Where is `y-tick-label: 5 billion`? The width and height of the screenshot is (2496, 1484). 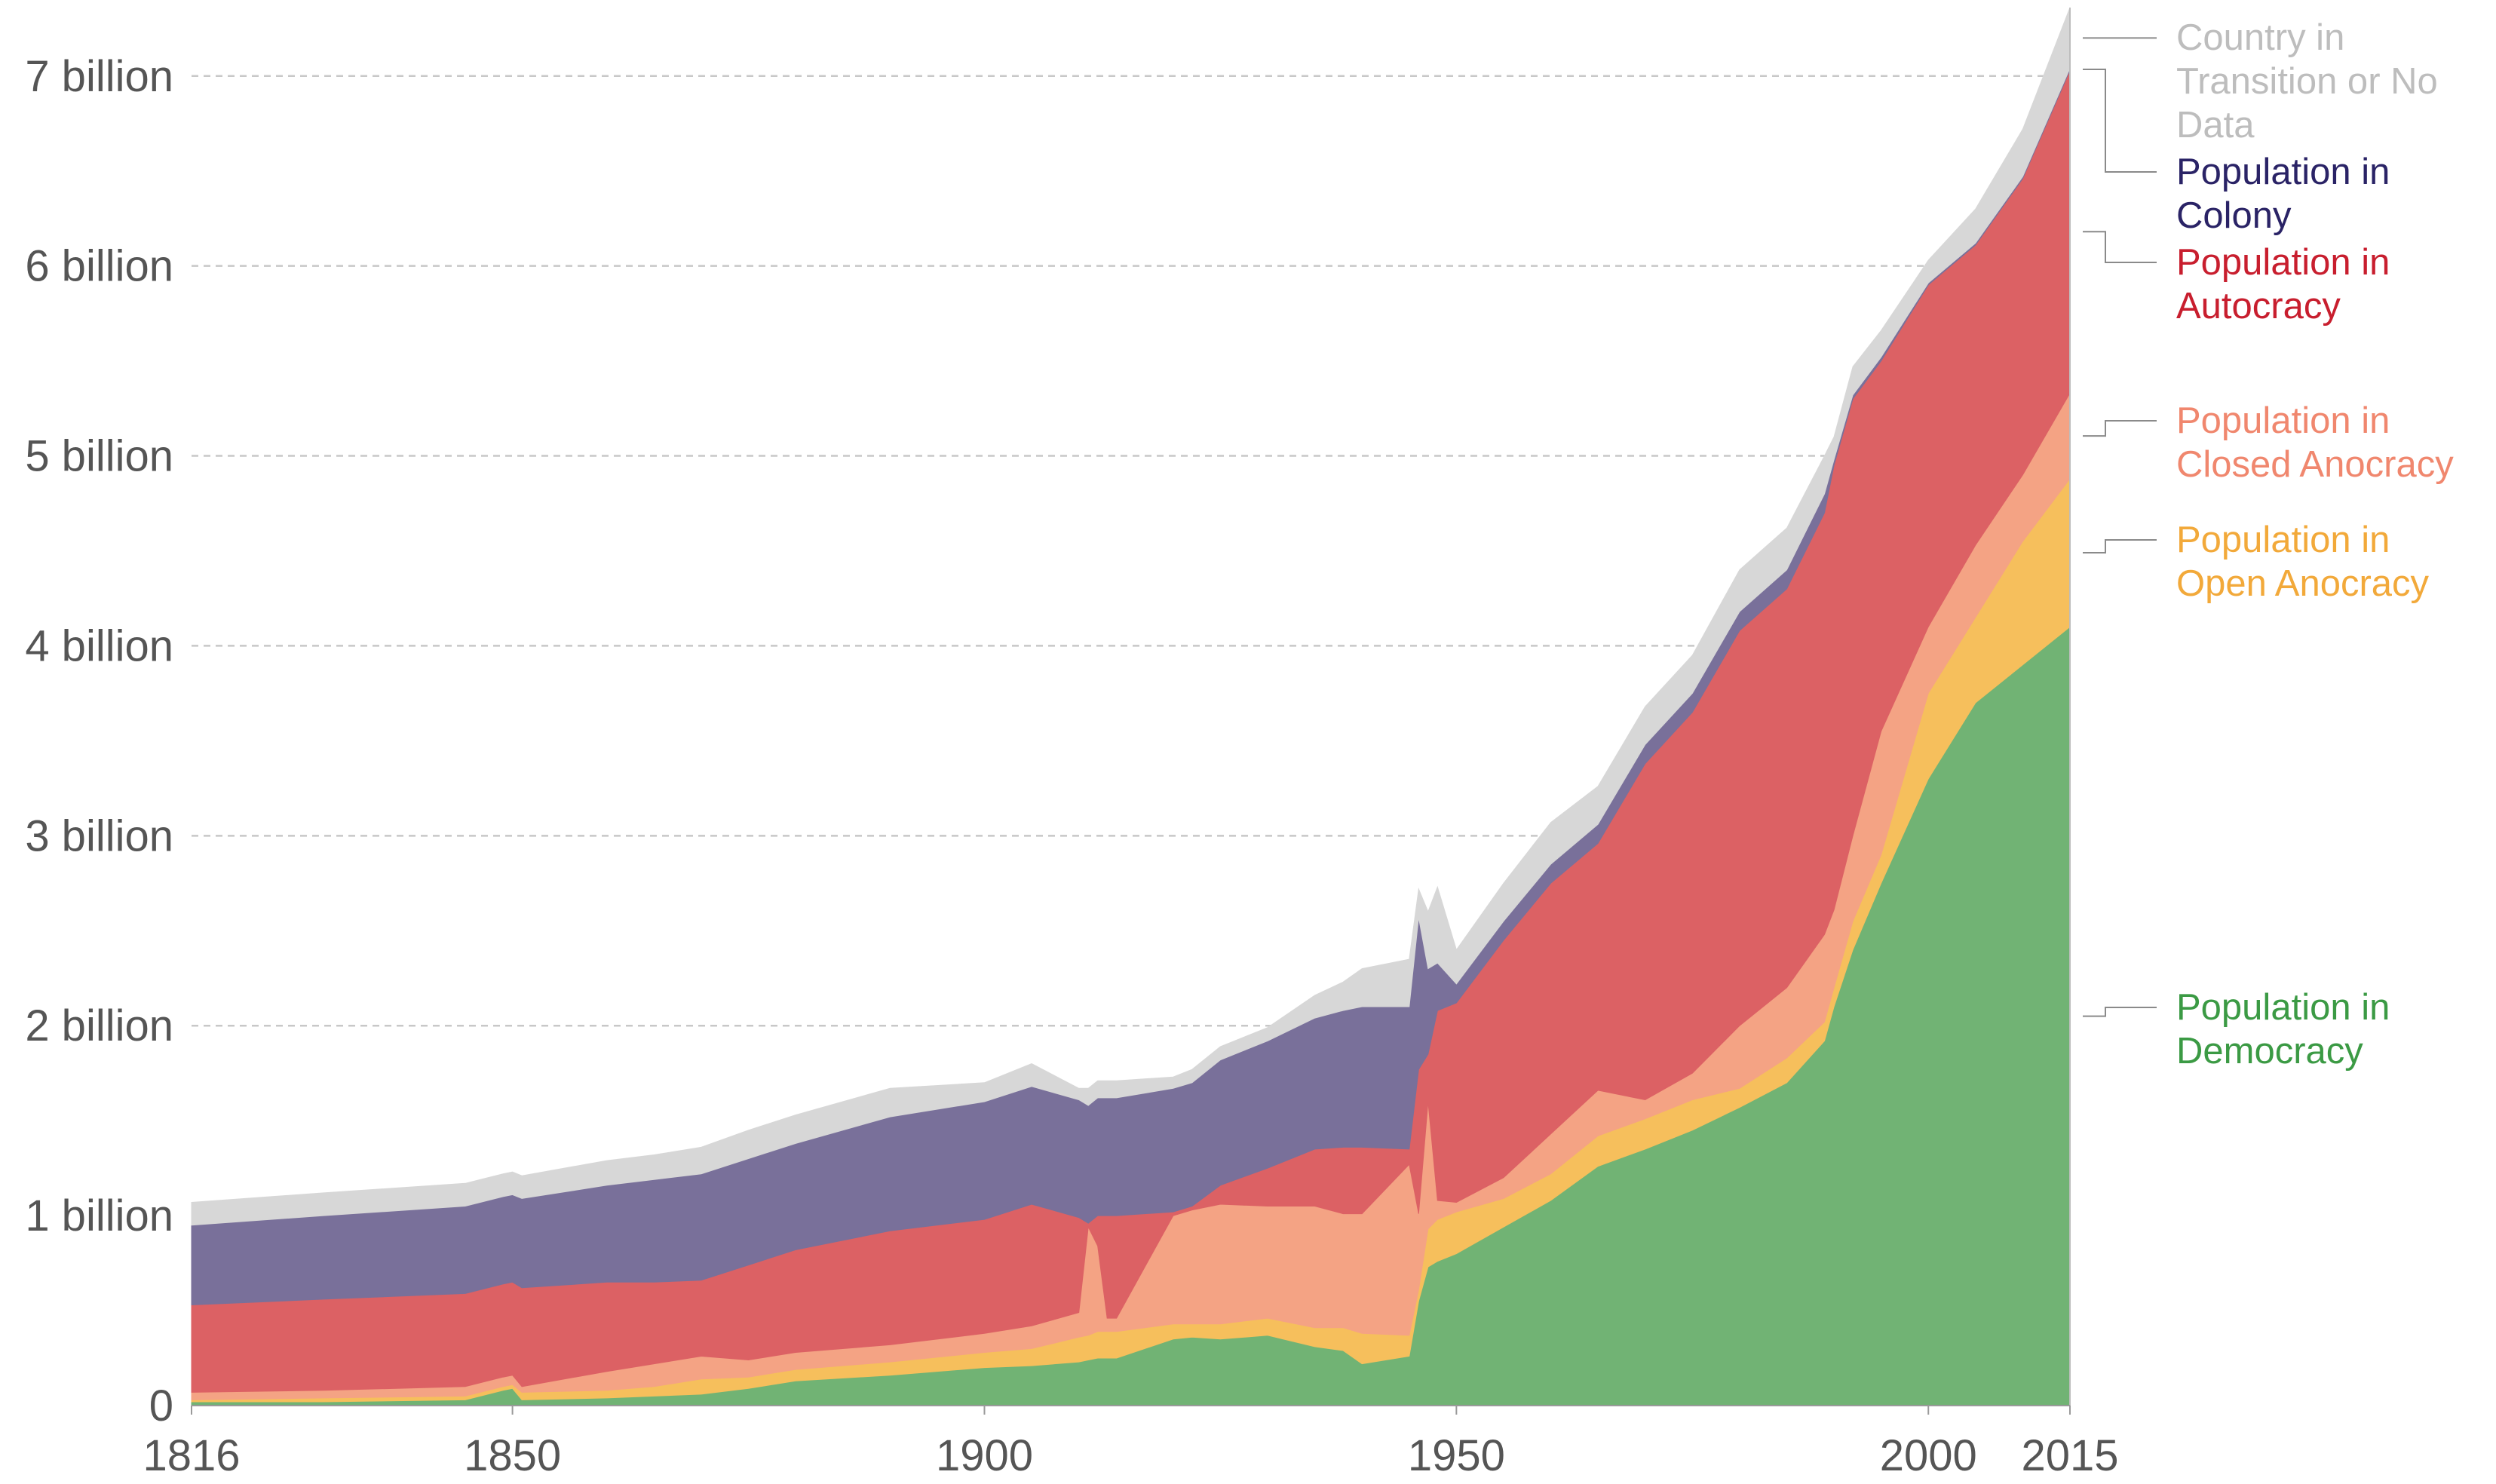 y-tick-label: 5 billion is located at coordinates (99, 456).